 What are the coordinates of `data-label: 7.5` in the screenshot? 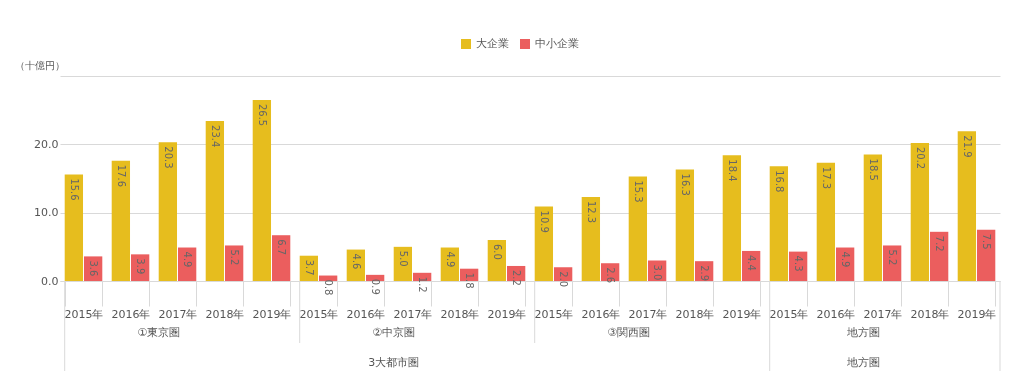 It's located at (987, 241).